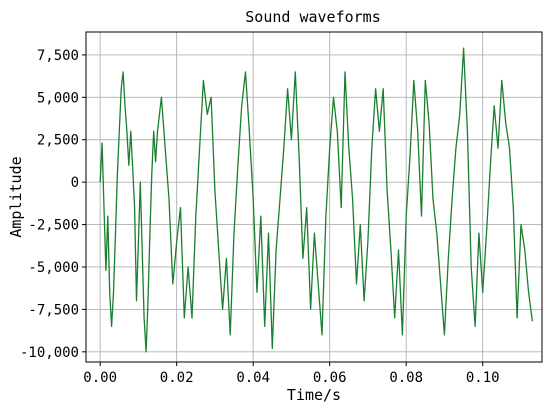 This screenshot has height=408, width=550. Describe the element at coordinates (16, 196) in the screenshot. I see `y-axis-label: Amplitude` at that location.